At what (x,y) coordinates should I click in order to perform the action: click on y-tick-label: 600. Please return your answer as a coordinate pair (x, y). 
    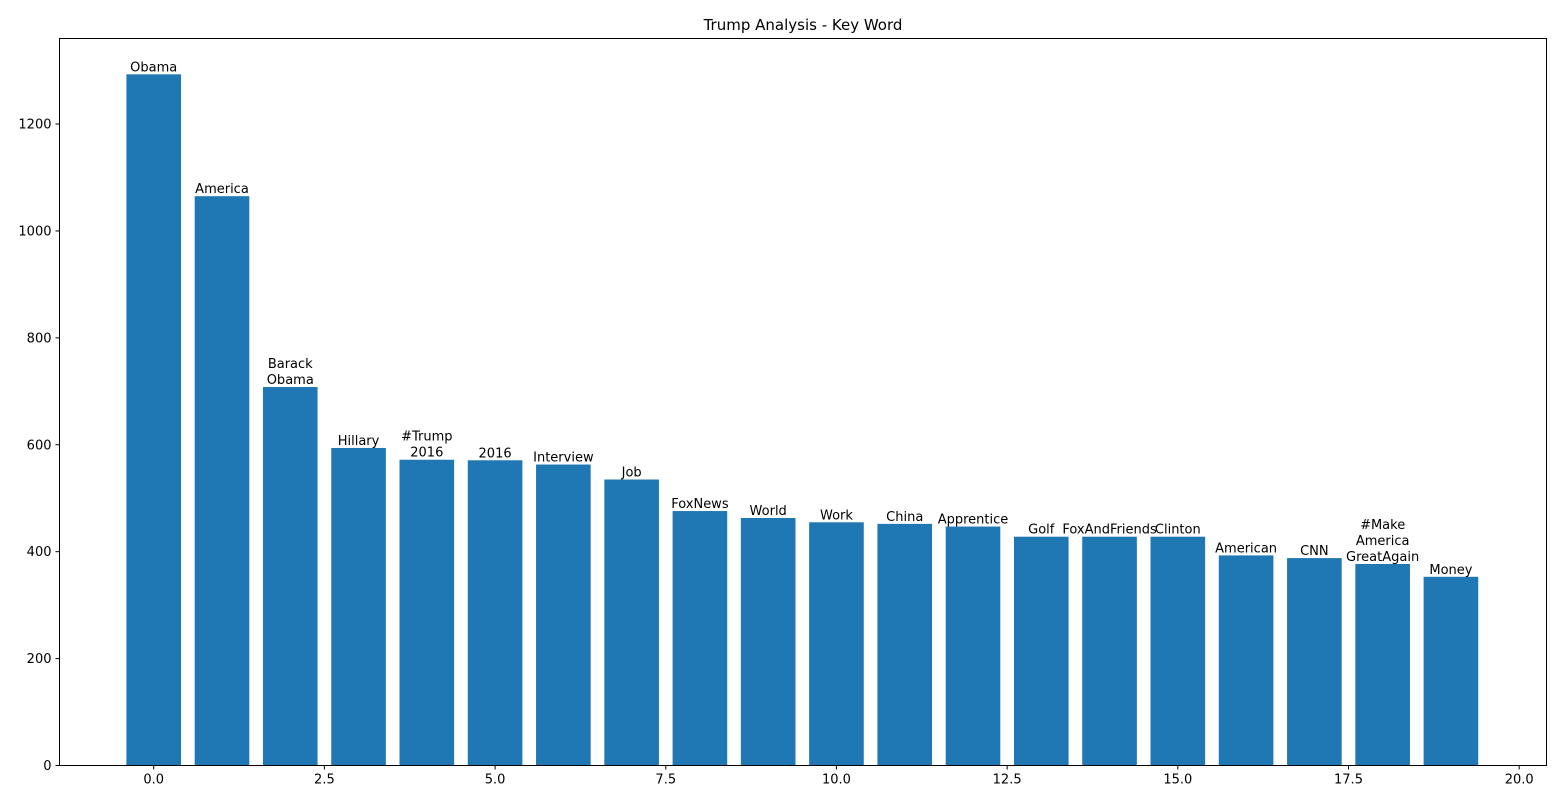
    Looking at the image, I should click on (39, 445).